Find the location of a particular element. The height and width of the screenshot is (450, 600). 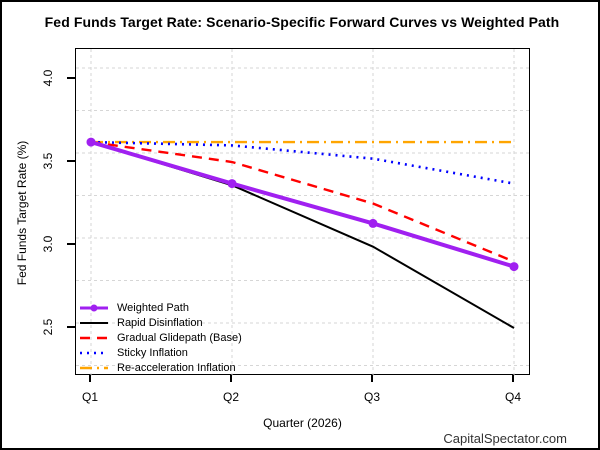

y-tick-label: 3.5 is located at coordinates (48, 161).